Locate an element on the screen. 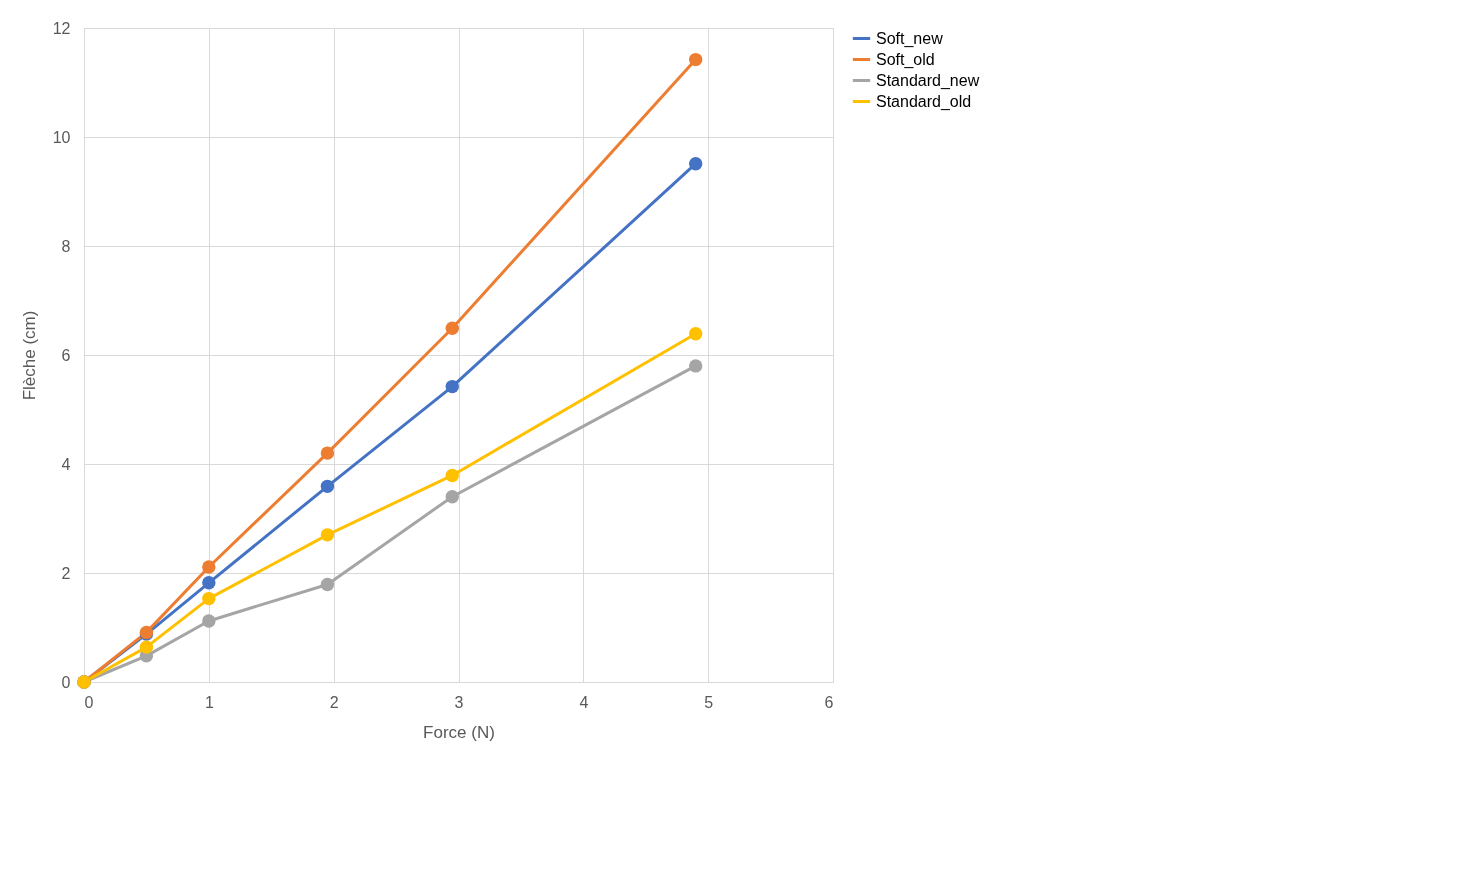 This screenshot has width=1475, height=892. x-axis-title: Force (N) is located at coordinates (459, 732).